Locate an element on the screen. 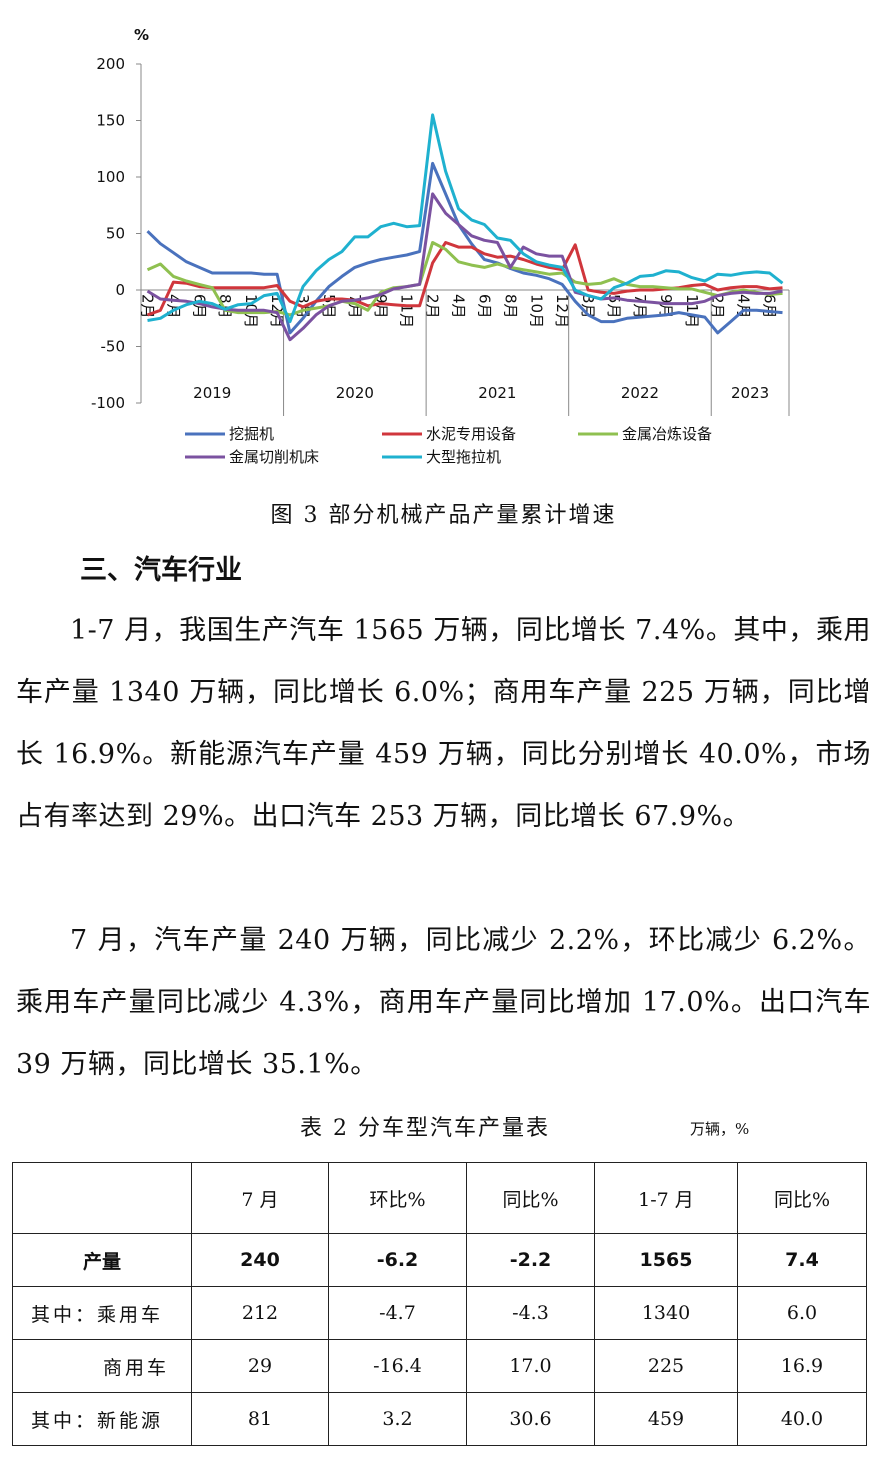 This screenshot has width=887, height=1464. legend-label: 金属切削机床 is located at coordinates (274, 457).